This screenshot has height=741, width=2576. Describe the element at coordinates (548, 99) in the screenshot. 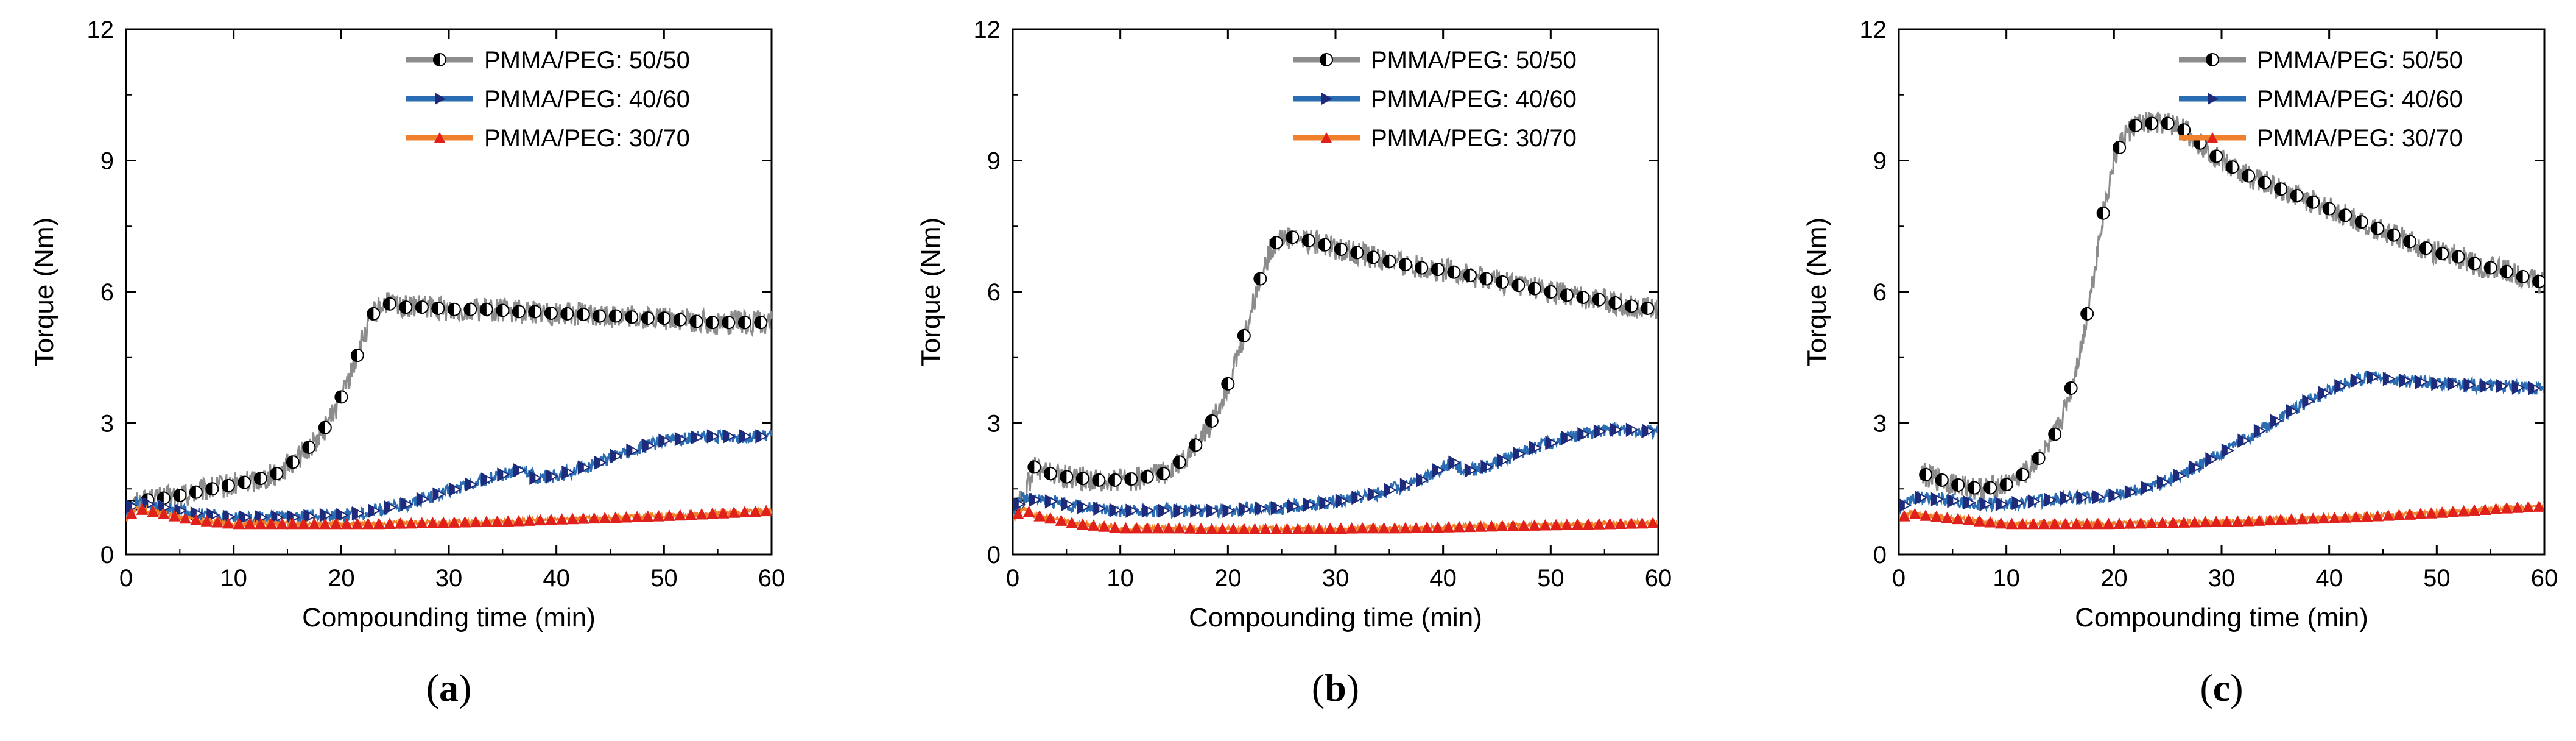

I see `legend-item-2: PMMA/PEG: 40/60` at that location.